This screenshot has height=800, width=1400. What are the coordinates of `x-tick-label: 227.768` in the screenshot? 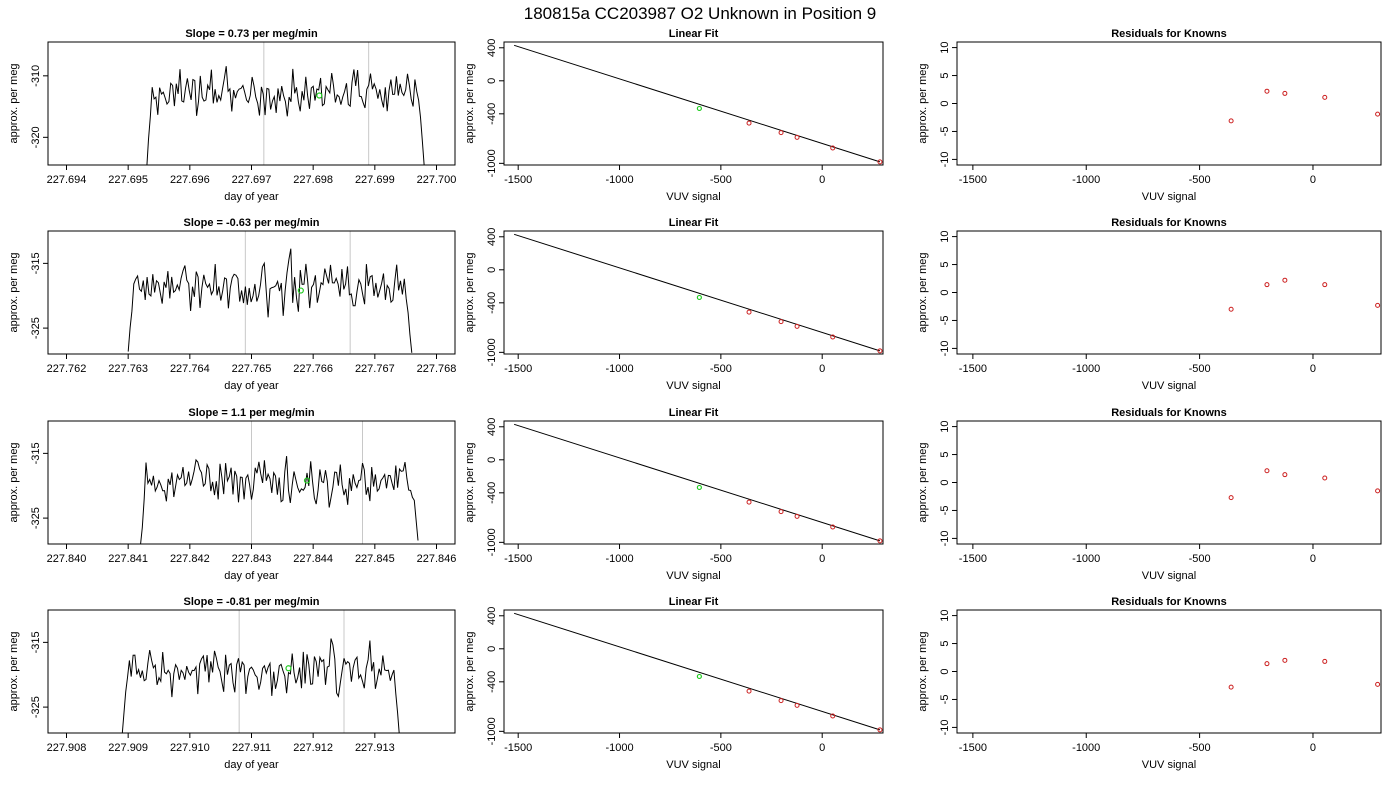 It's located at (437, 369).